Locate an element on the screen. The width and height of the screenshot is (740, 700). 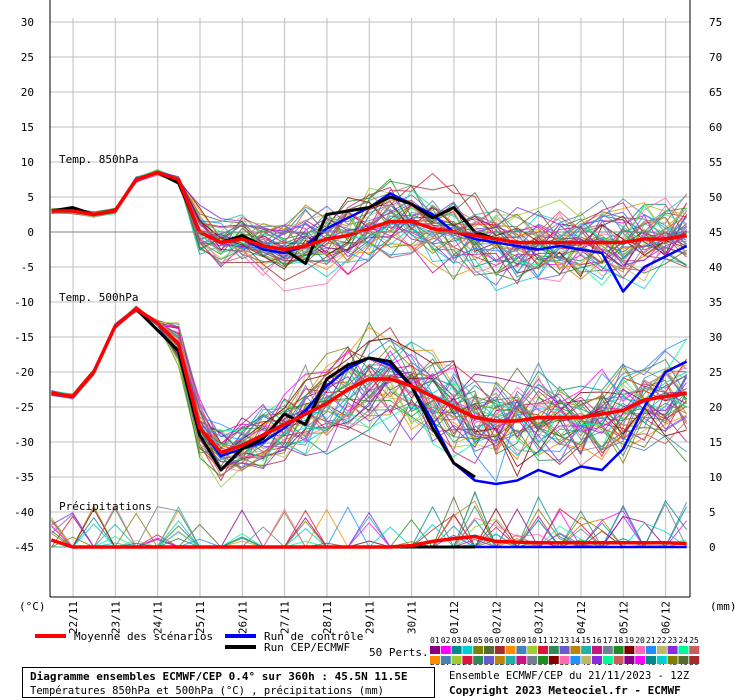
pert-number: 11 is located at coordinates (543, 640).